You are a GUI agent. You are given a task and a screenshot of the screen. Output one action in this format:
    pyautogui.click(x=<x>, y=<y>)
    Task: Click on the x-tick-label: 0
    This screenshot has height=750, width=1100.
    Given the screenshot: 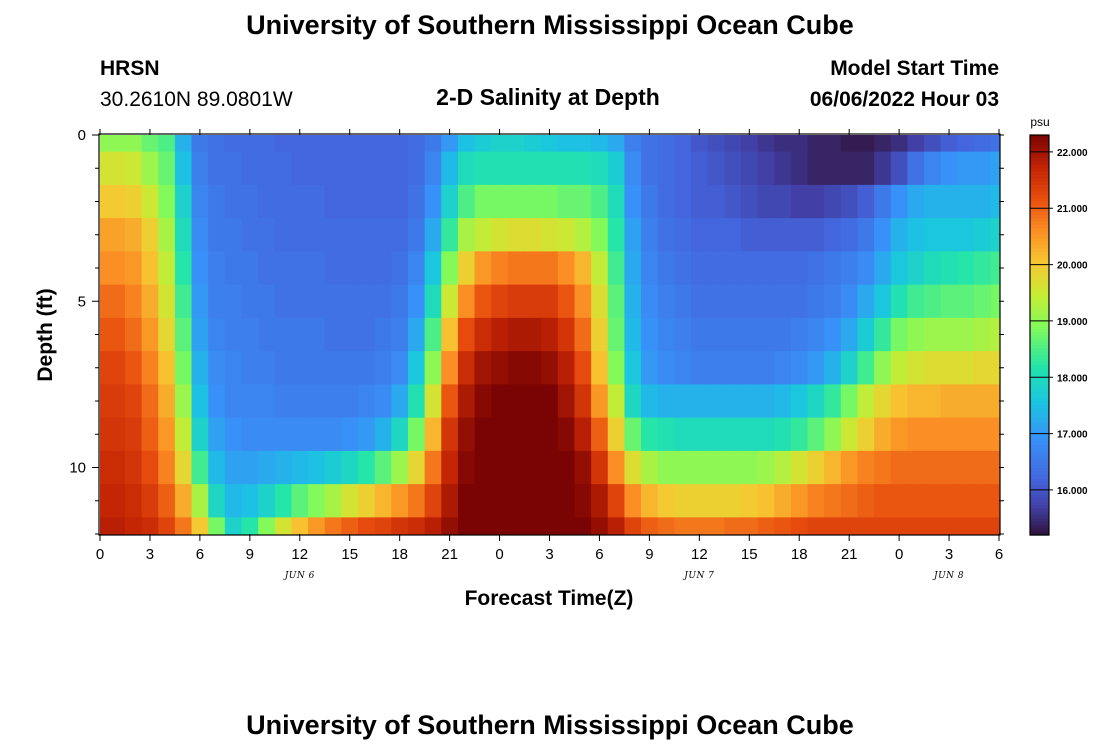 What is the action you would take?
    pyautogui.click(x=899, y=554)
    